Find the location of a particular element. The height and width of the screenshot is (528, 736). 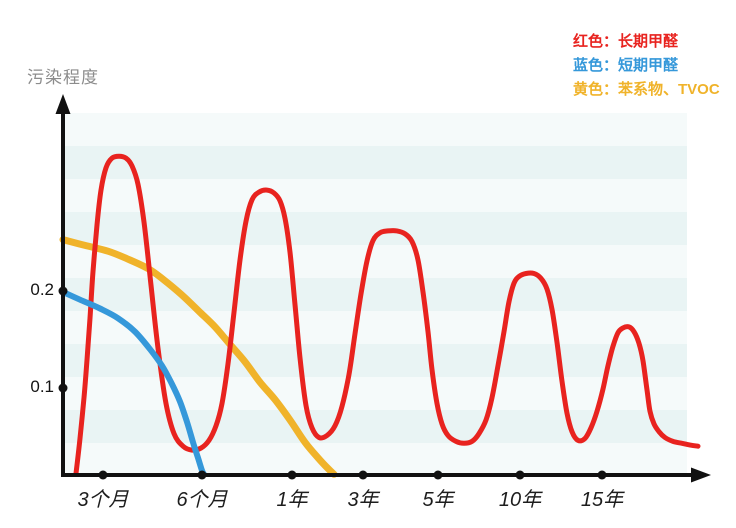

legend-item-yellow: 黄色：苯系物、TVOC is located at coordinates (646, 89).